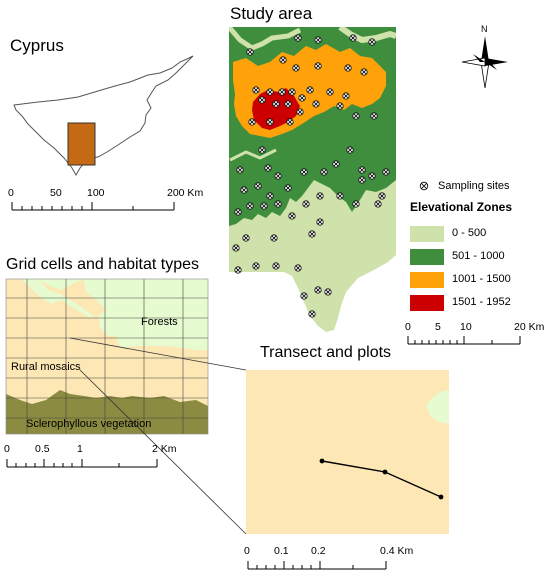  What do you see at coordinates (96, 193) in the screenshot?
I see `cyprus-scale-100: 100` at bounding box center [96, 193].